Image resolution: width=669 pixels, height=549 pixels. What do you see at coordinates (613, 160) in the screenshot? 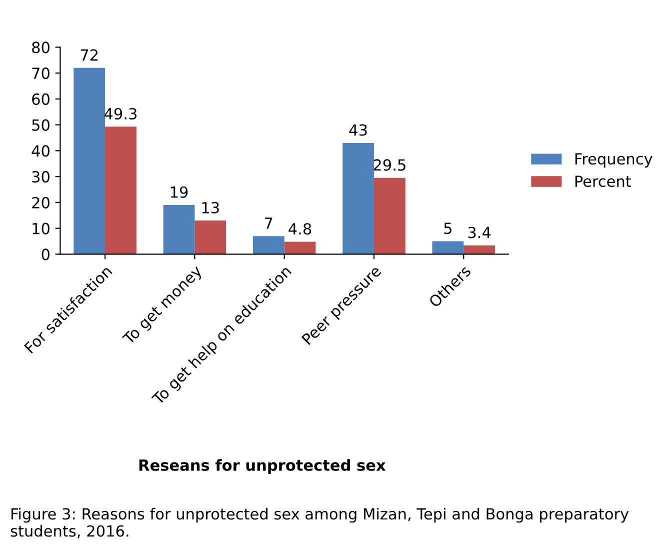
I see `legend-label: Frequency` at bounding box center [613, 160].